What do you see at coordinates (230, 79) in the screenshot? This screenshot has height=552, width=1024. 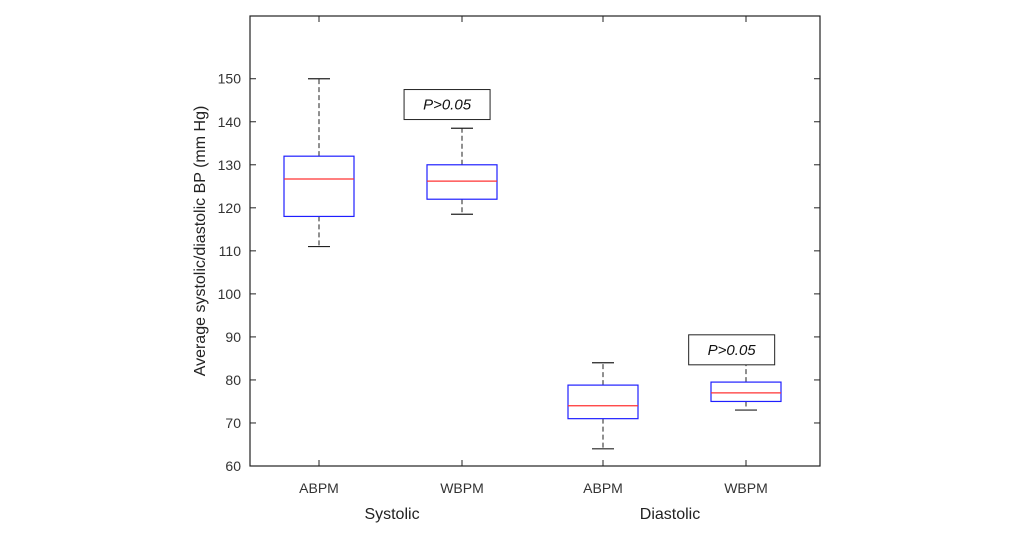 I see `y-tick-label: 150` at bounding box center [230, 79].